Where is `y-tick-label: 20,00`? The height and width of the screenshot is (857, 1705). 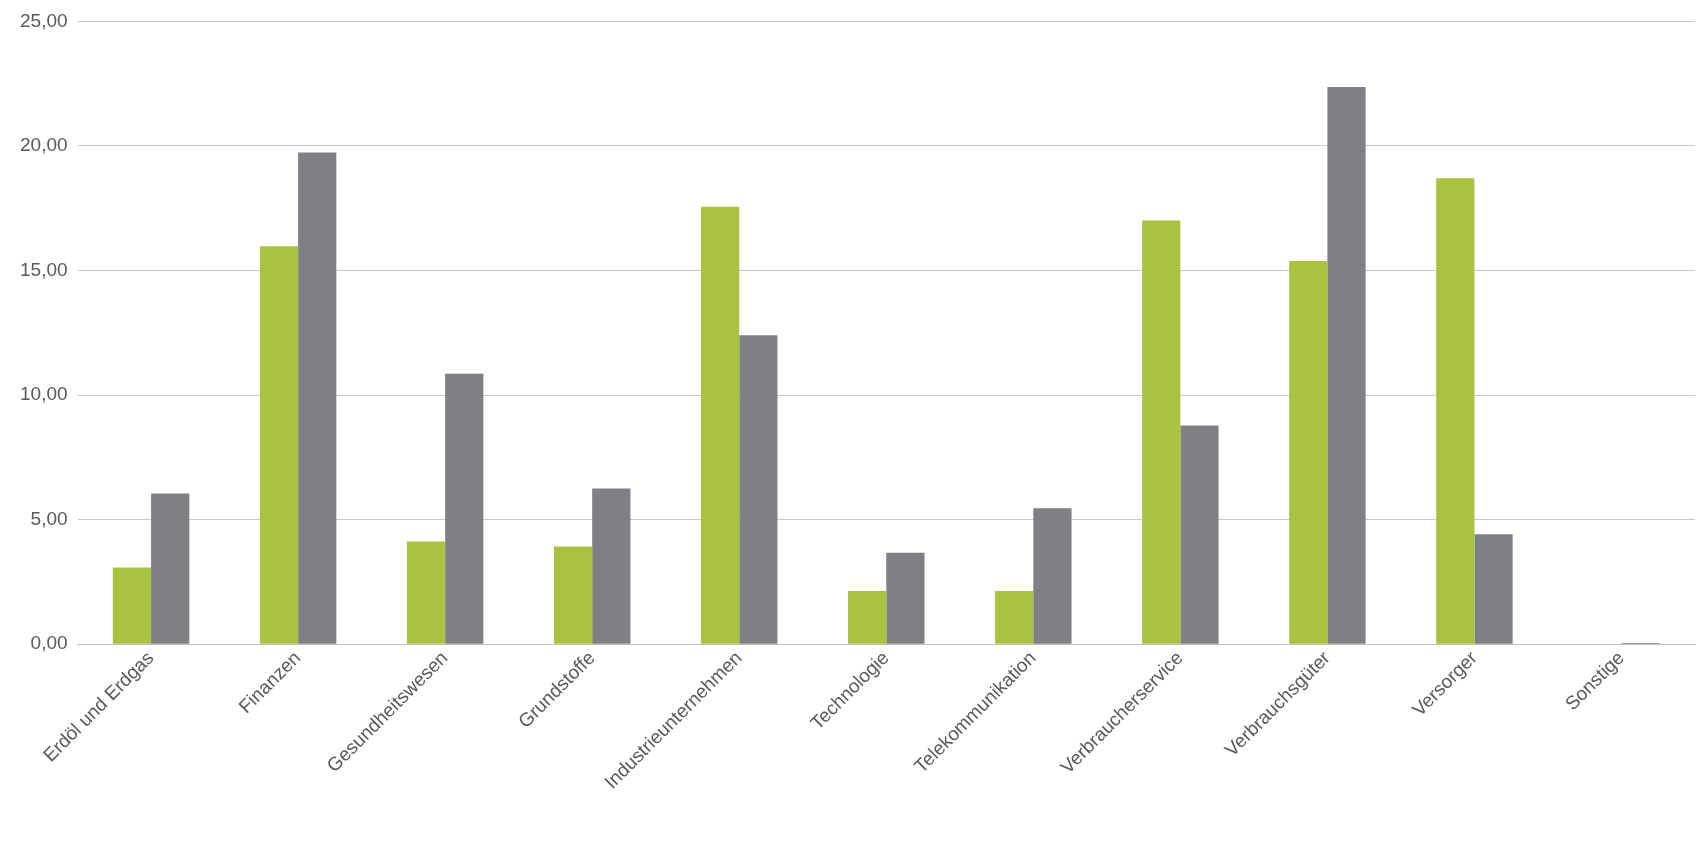 y-tick-label: 20,00 is located at coordinates (44, 145).